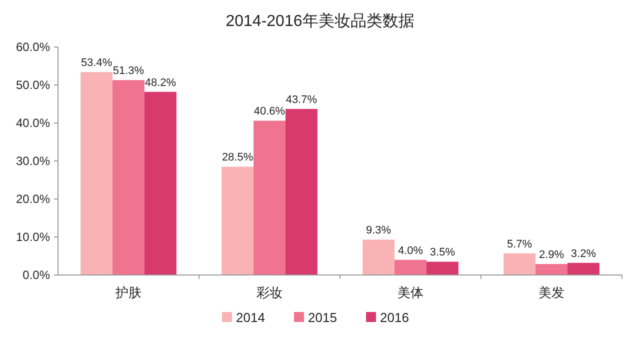 Image resolution: width=640 pixels, height=339 pixels. I want to click on x-tick-label: 美发, so click(551, 292).